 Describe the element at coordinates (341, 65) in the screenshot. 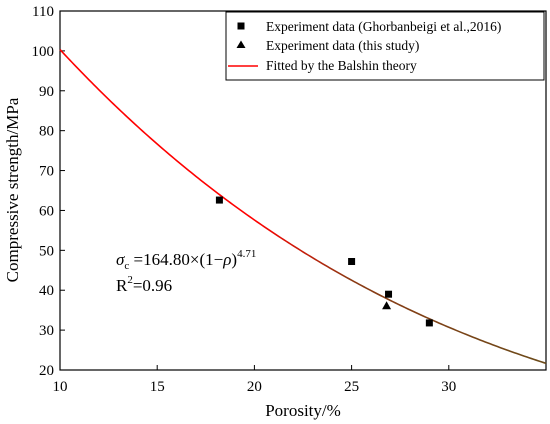

I see `legend-label-fit: Fitted by the Balshin theory` at that location.